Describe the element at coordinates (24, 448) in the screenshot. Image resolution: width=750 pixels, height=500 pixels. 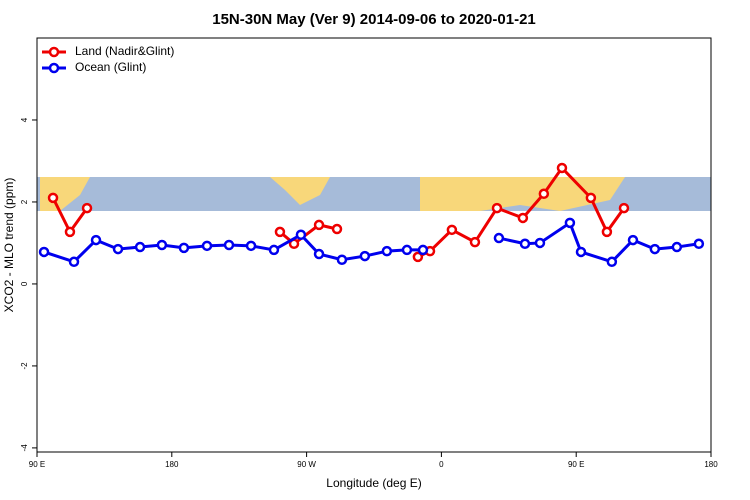
I see `y-tick-label: -4` at that location.